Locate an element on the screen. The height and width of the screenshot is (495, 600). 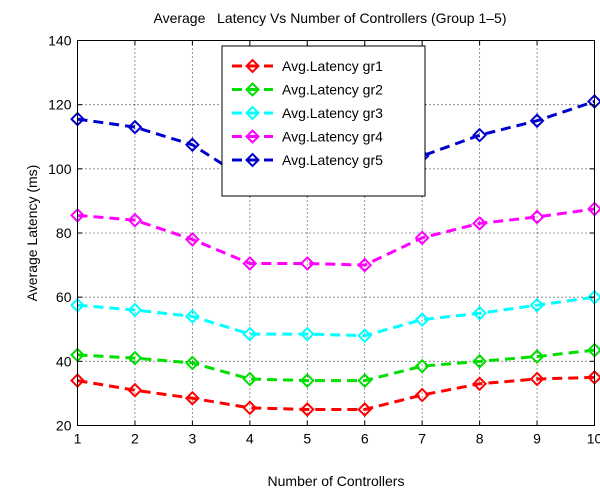
x-axis-label: Number of Controllers is located at coordinates (336, 481).